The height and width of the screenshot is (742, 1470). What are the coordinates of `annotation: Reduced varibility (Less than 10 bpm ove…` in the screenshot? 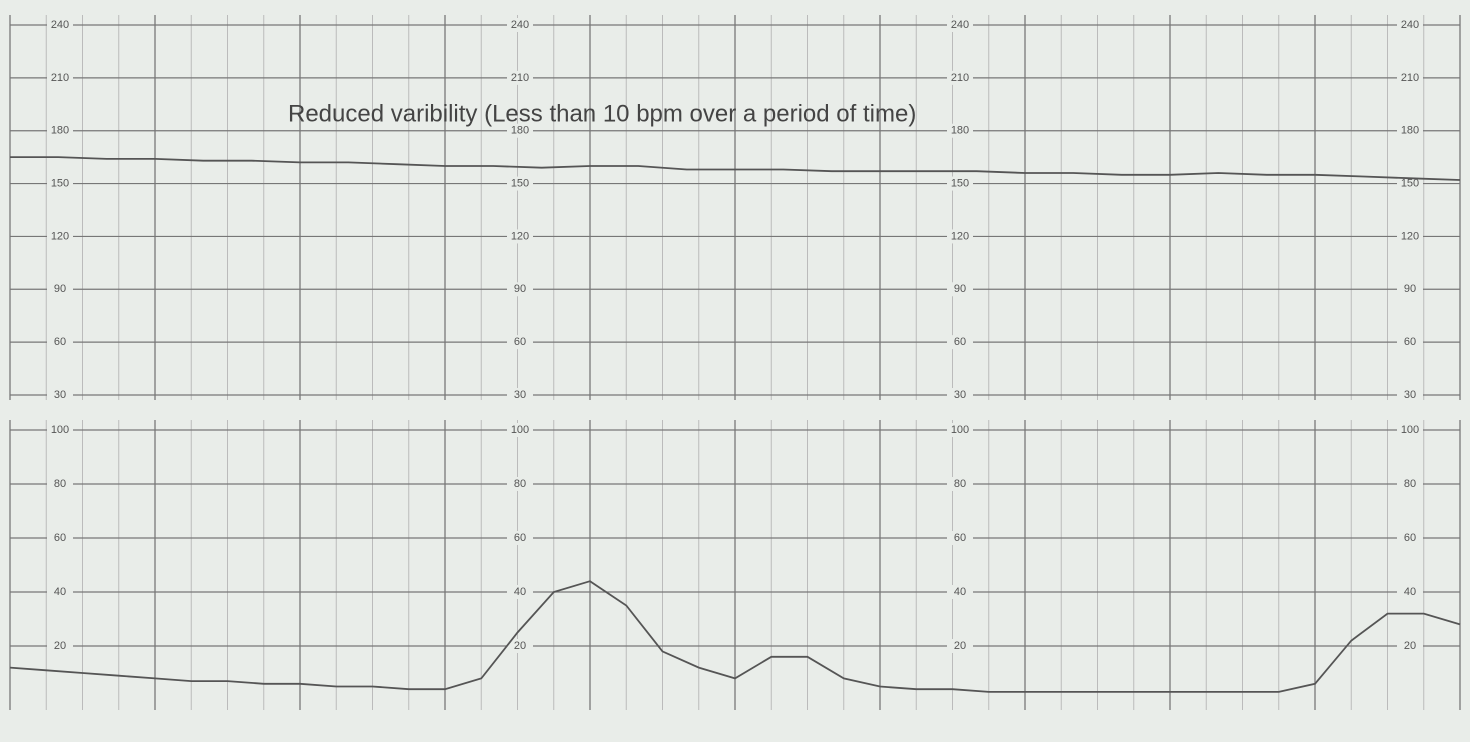 It's located at (602, 113).